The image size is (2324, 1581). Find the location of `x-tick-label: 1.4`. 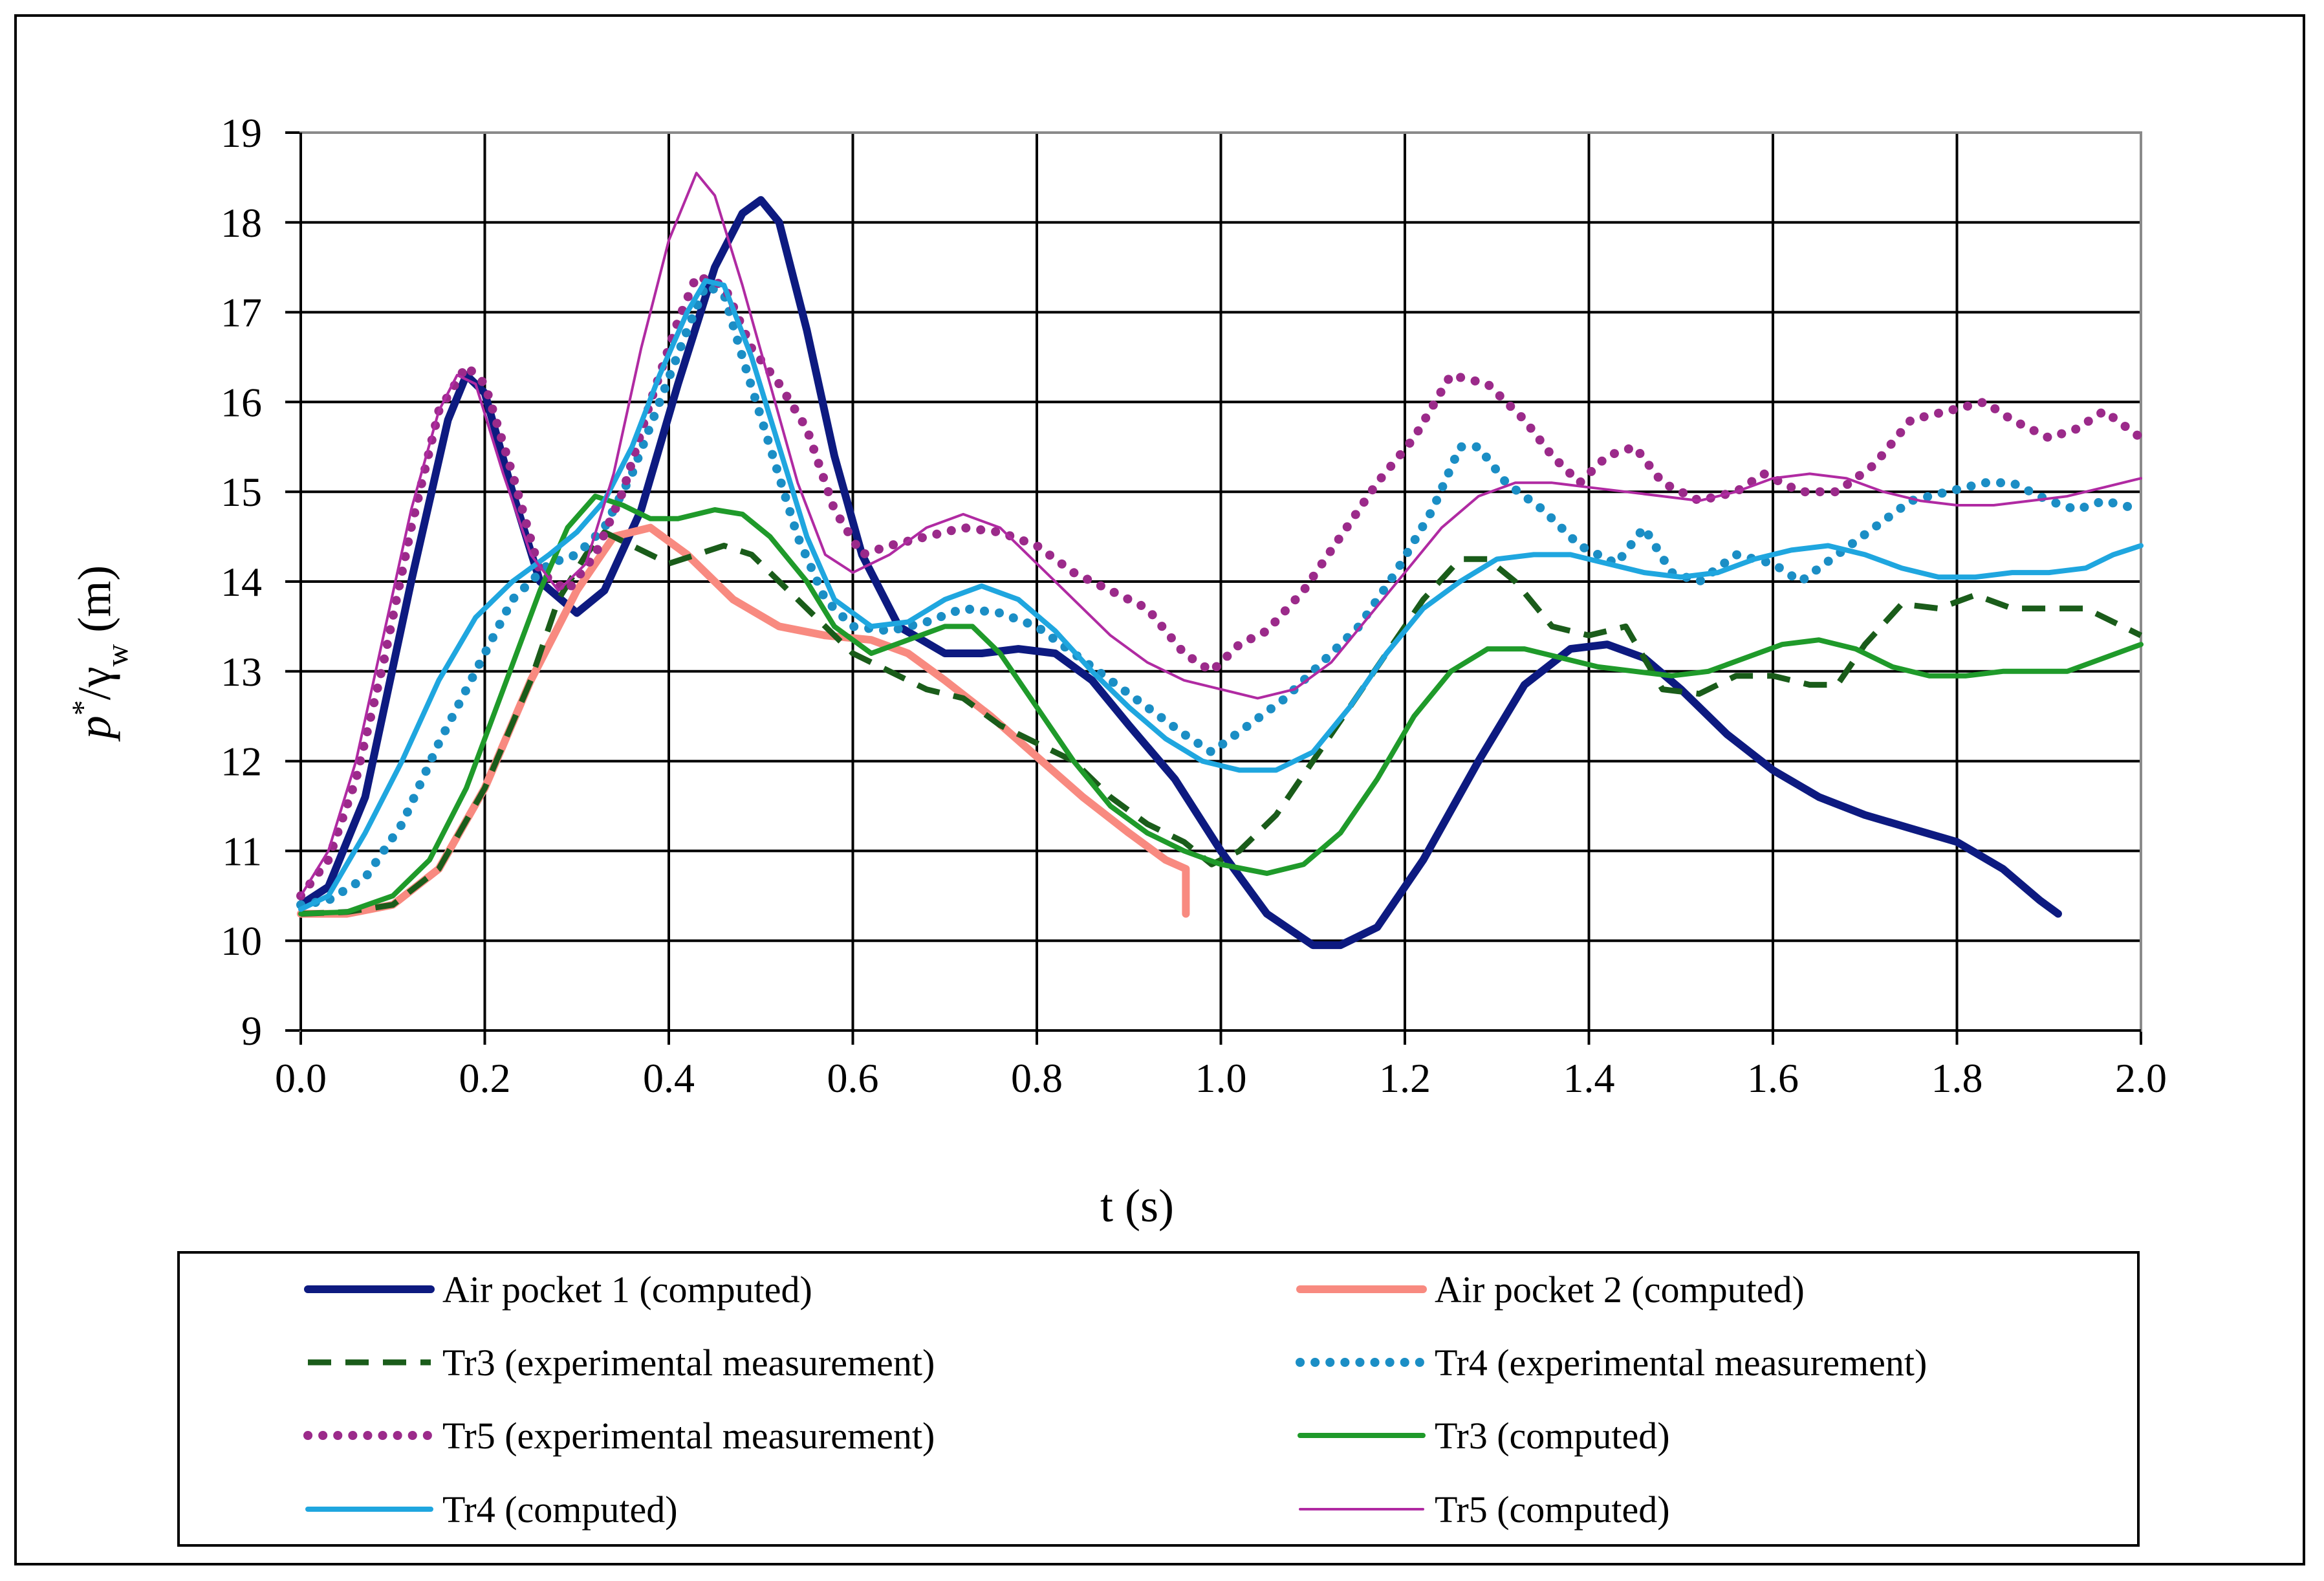

x-tick-label: 1.4 is located at coordinates (1589, 1078).